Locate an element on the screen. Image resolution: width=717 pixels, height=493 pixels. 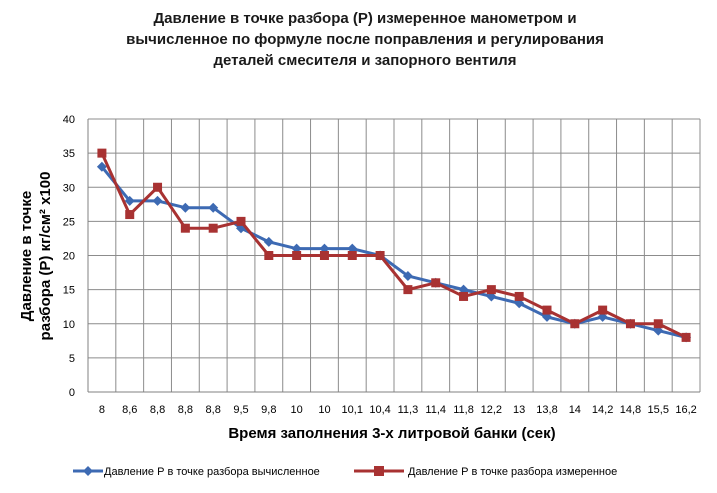
y-tick-label: 25 is located at coordinates (69, 222).